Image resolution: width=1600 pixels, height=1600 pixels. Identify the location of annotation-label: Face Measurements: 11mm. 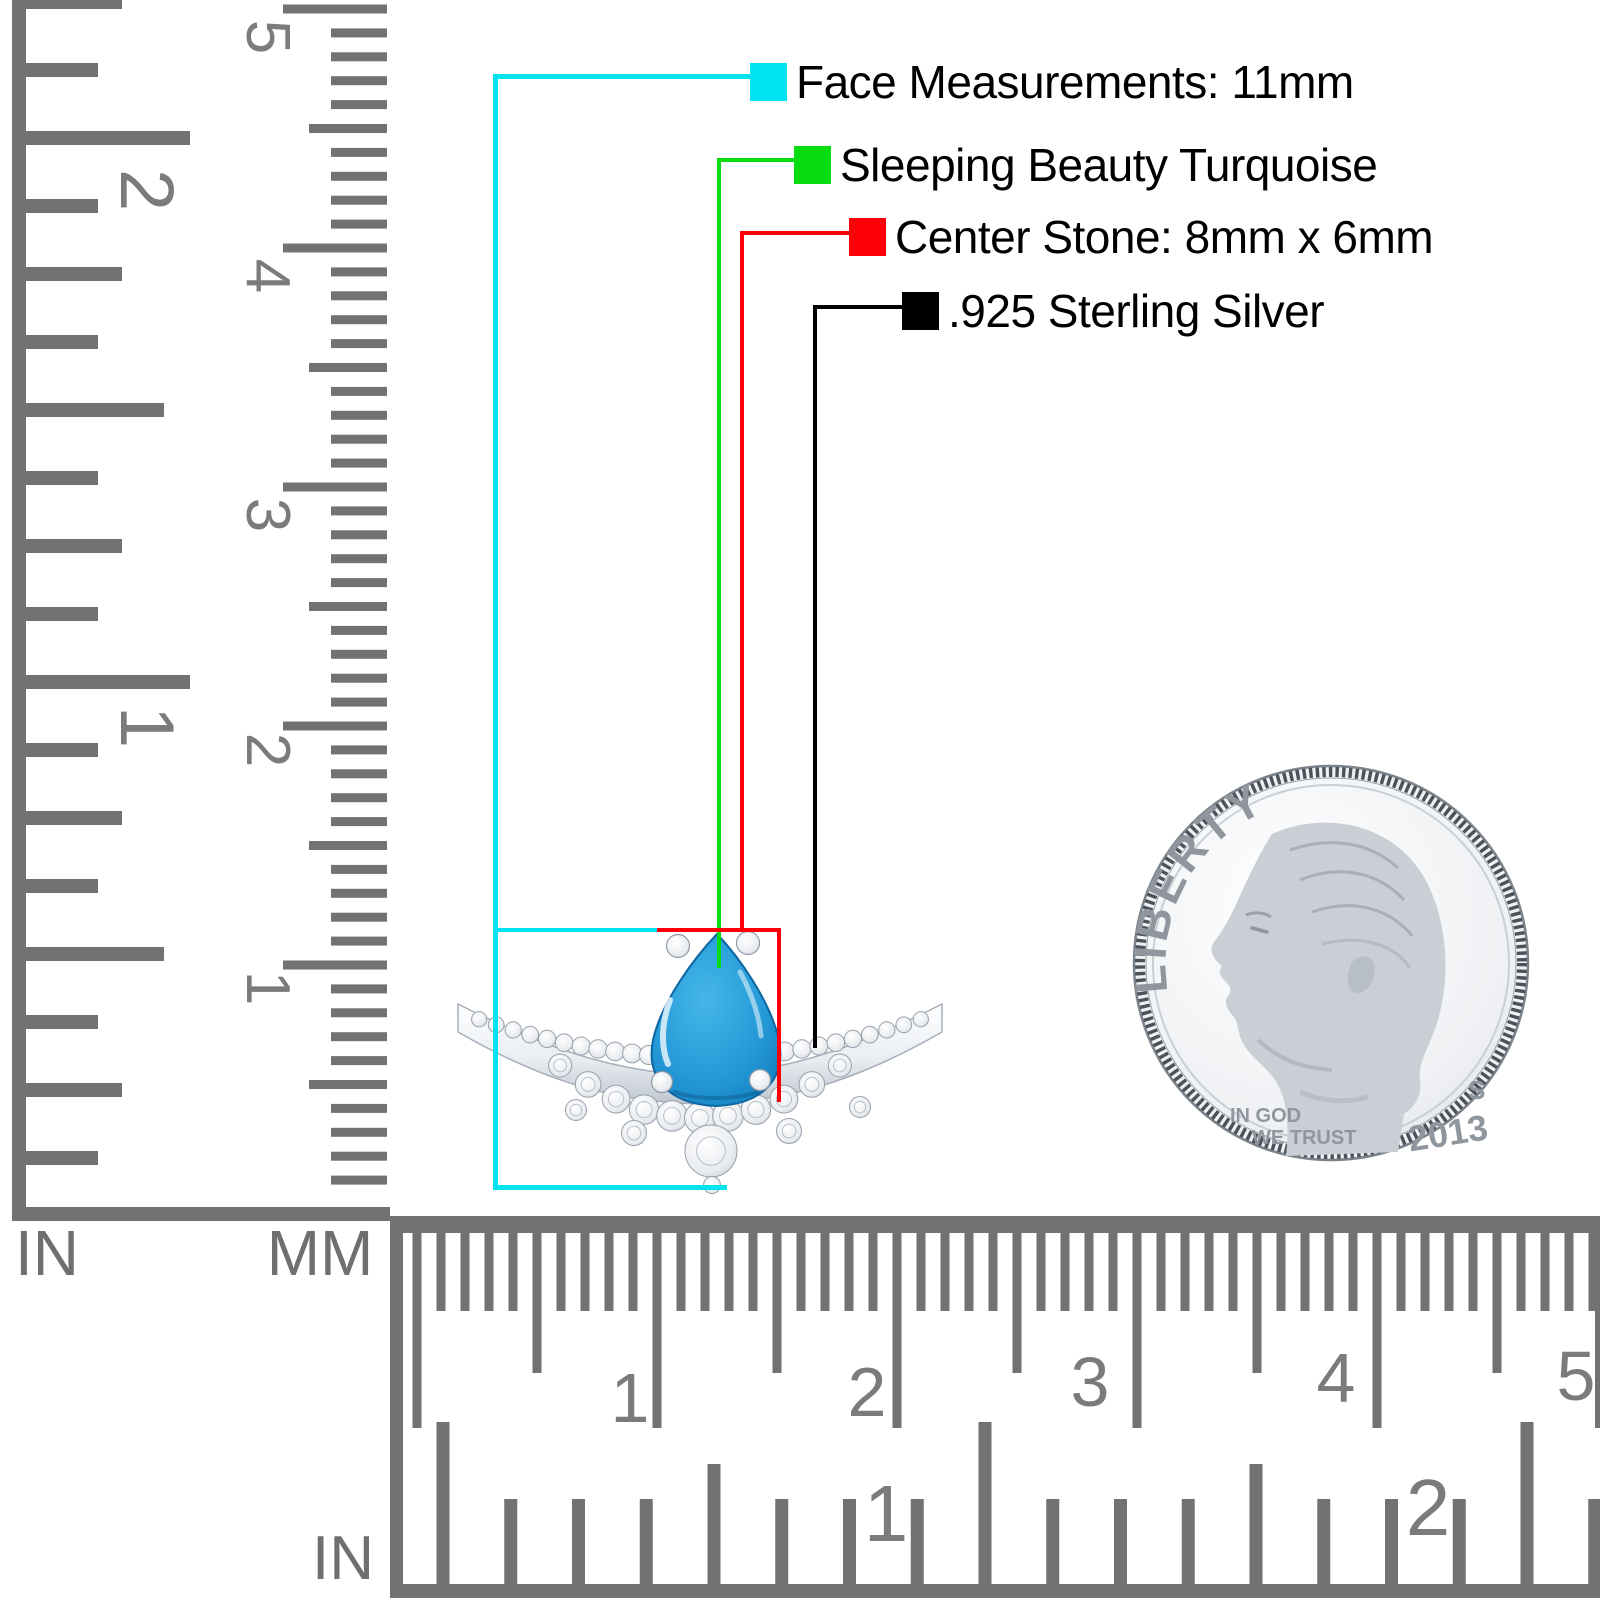
(1075, 82).